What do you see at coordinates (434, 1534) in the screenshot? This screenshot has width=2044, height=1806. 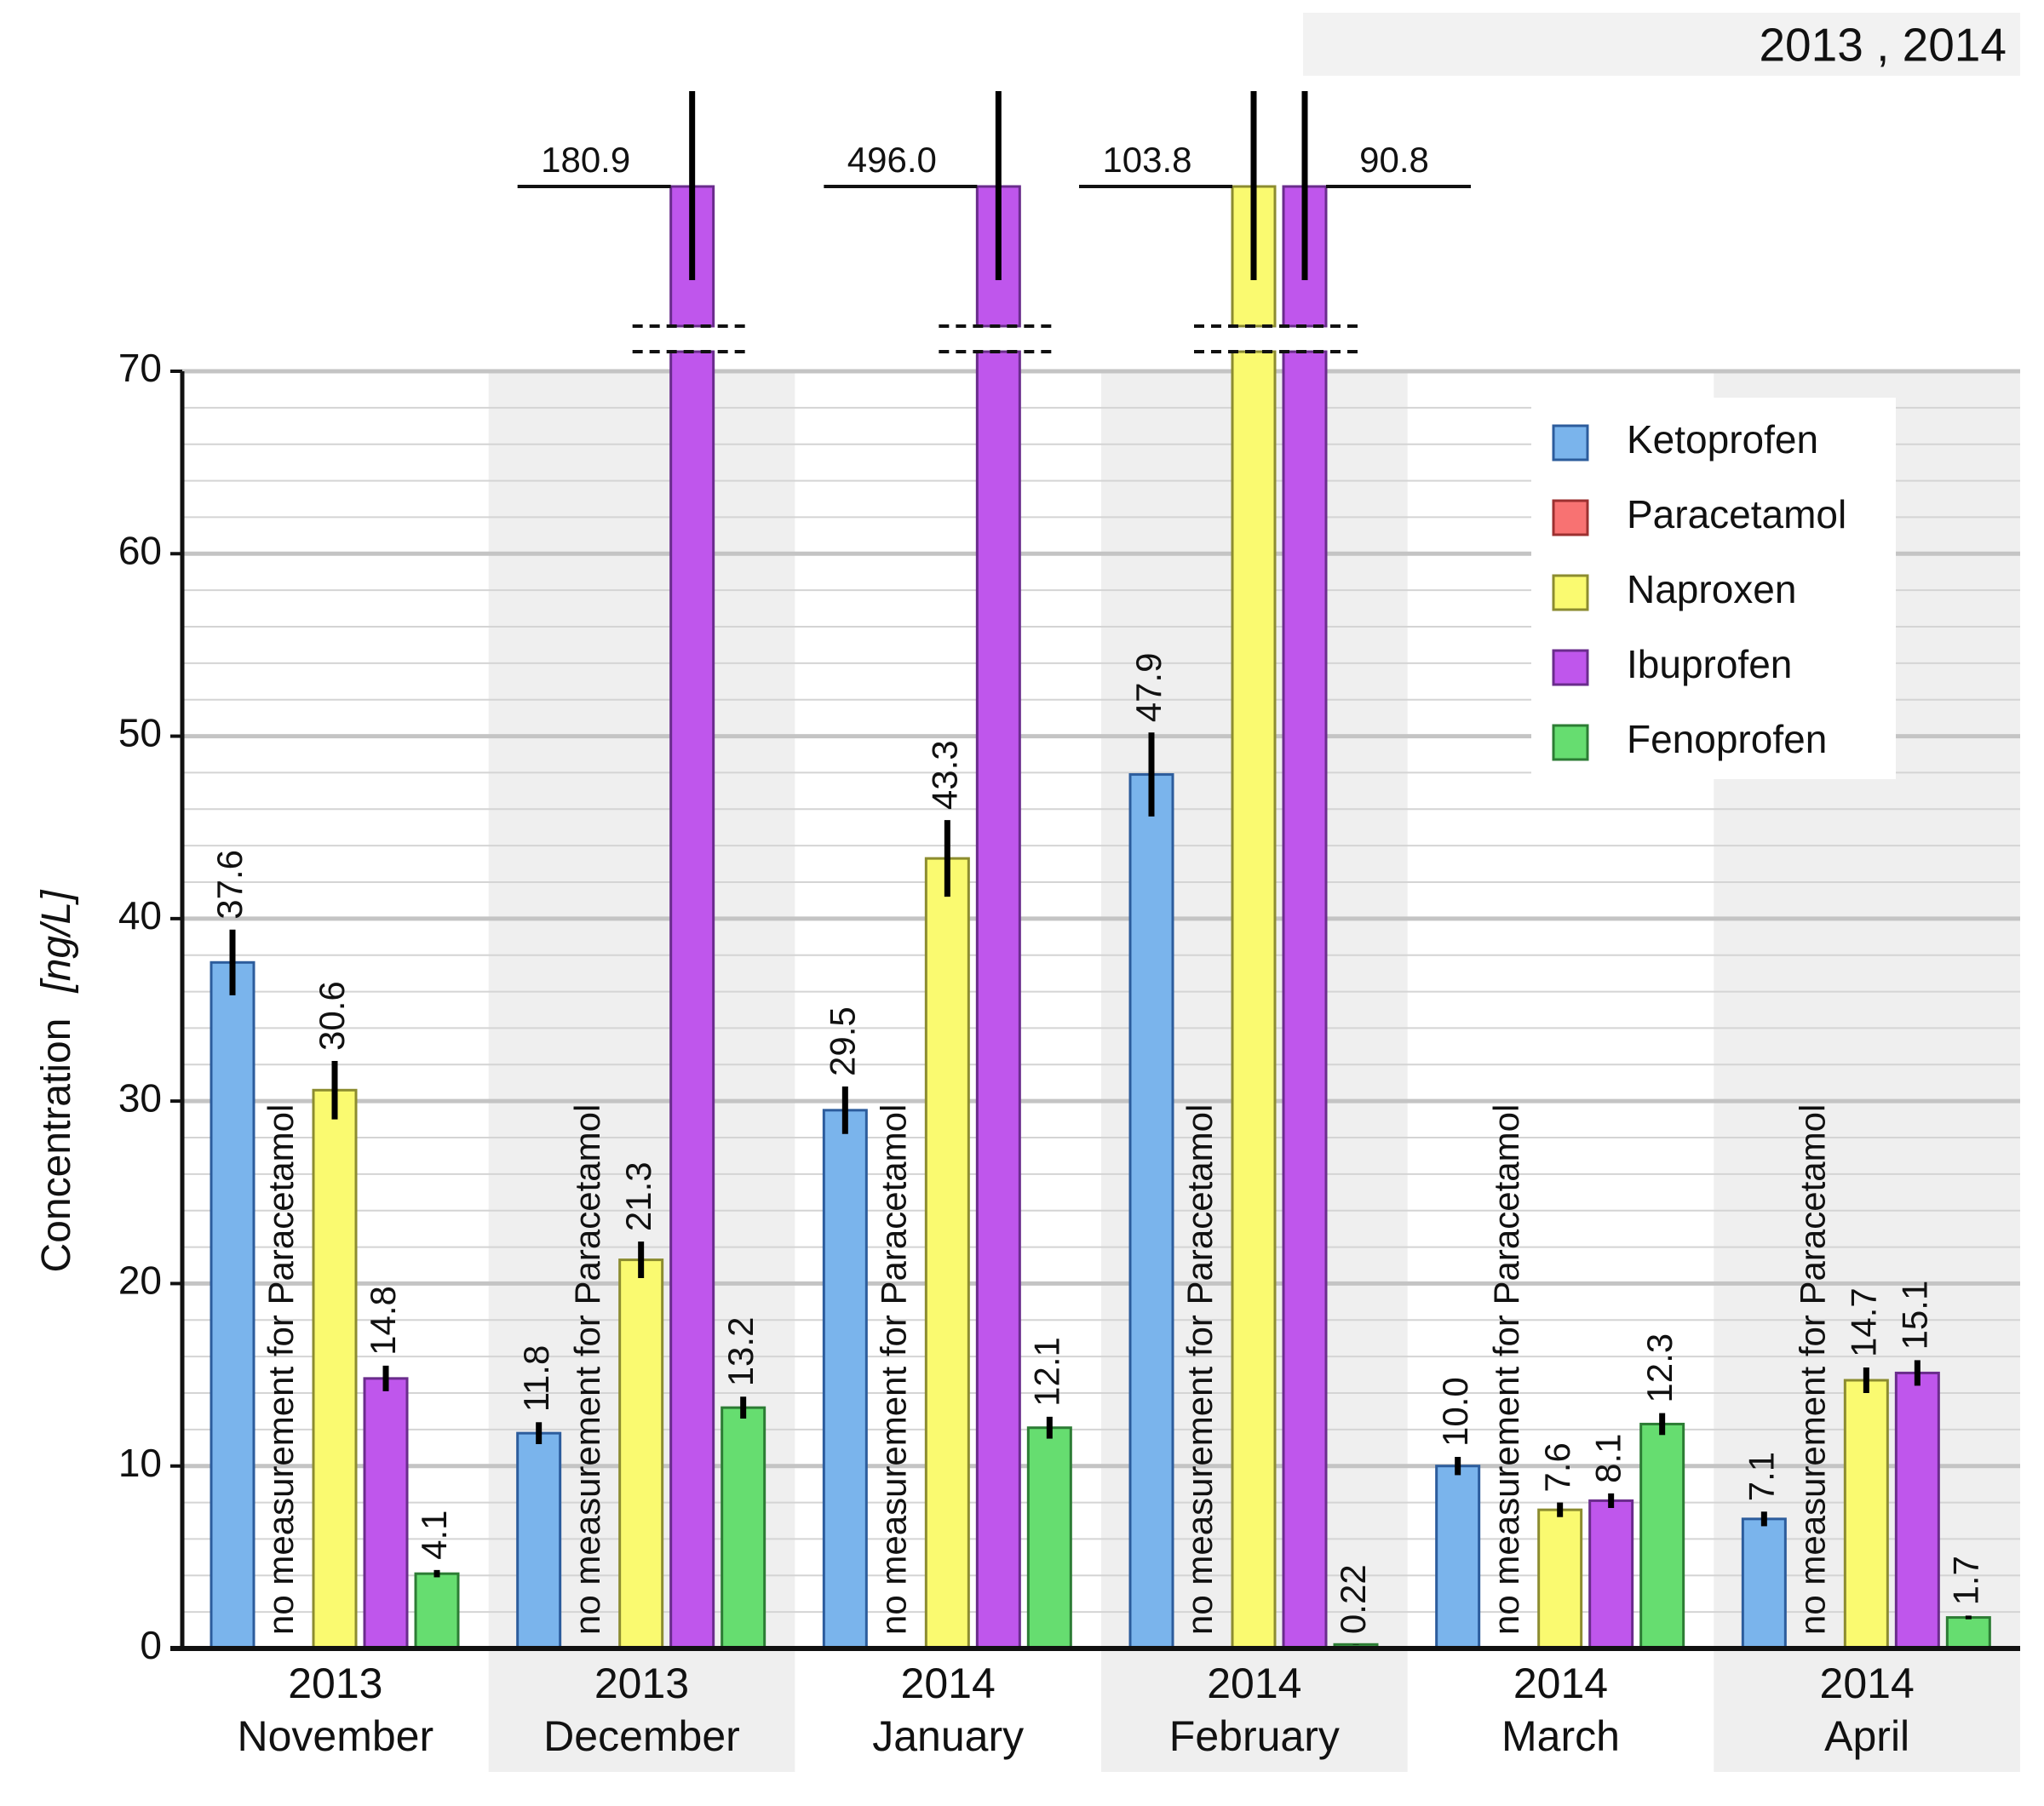 I see `value-label: 4.1` at bounding box center [434, 1534].